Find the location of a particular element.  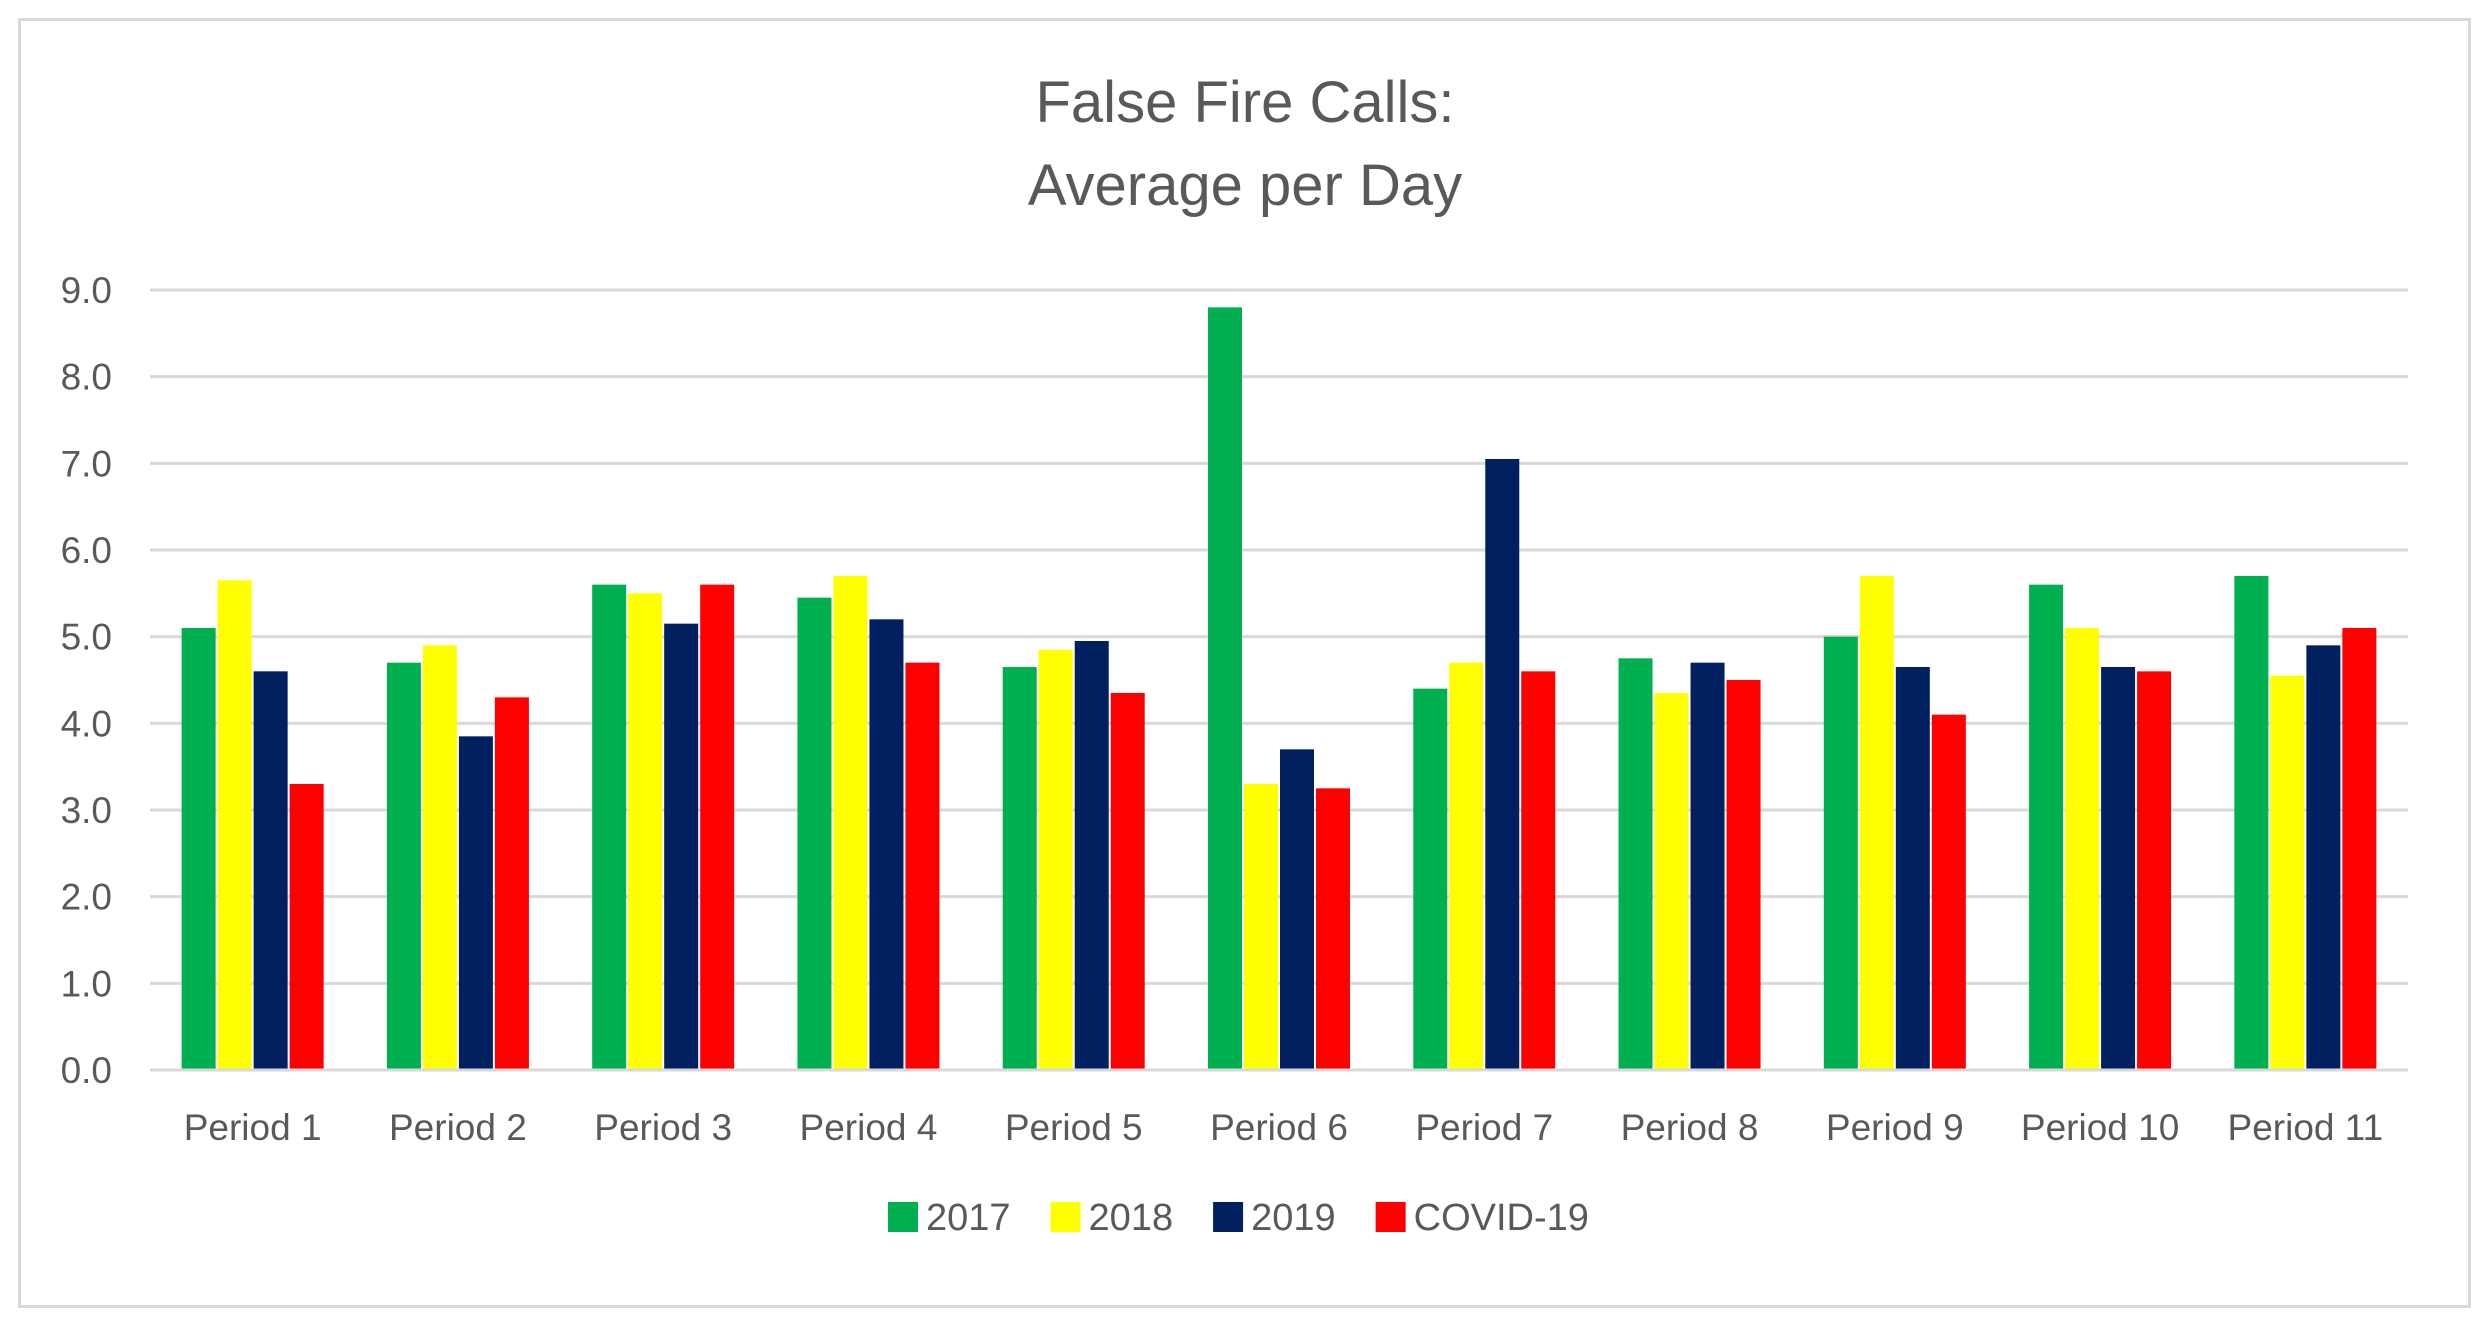

chart-title-line-1: False Fire Calls: is located at coordinates (1245, 102).